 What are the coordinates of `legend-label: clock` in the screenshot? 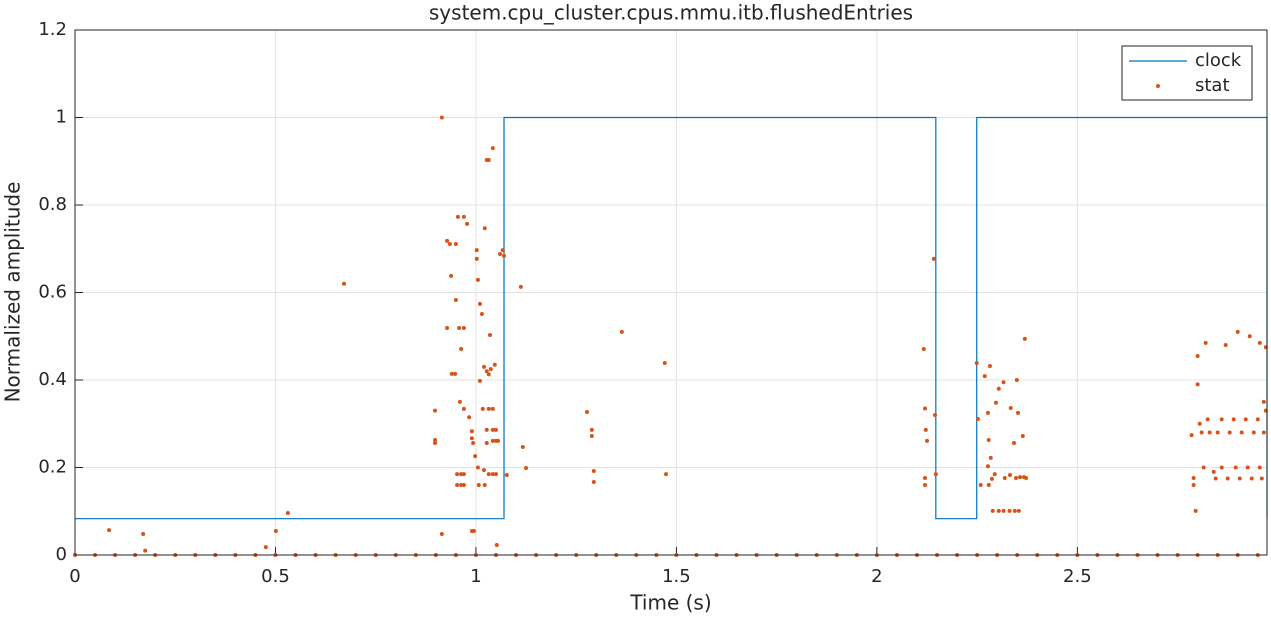 It's located at (1218, 60).